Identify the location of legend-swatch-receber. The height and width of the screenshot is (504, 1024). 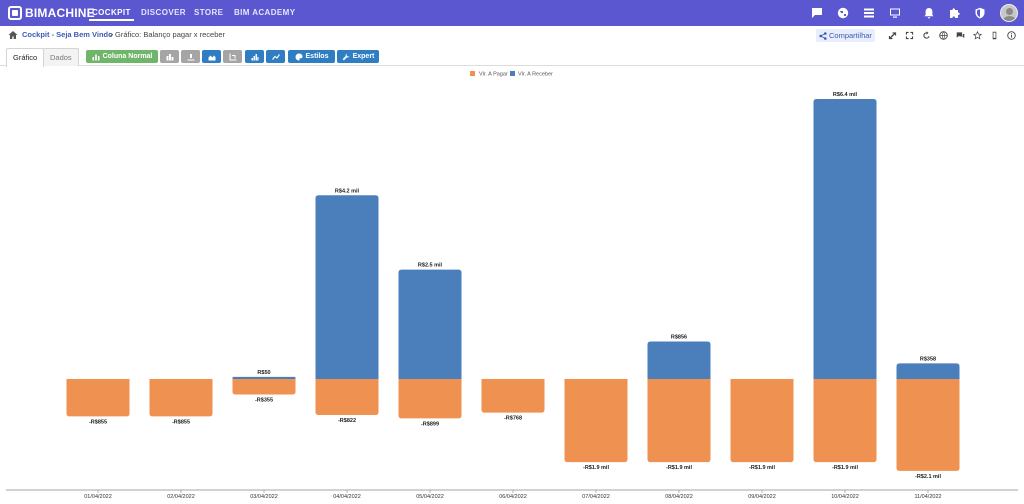
(512, 73).